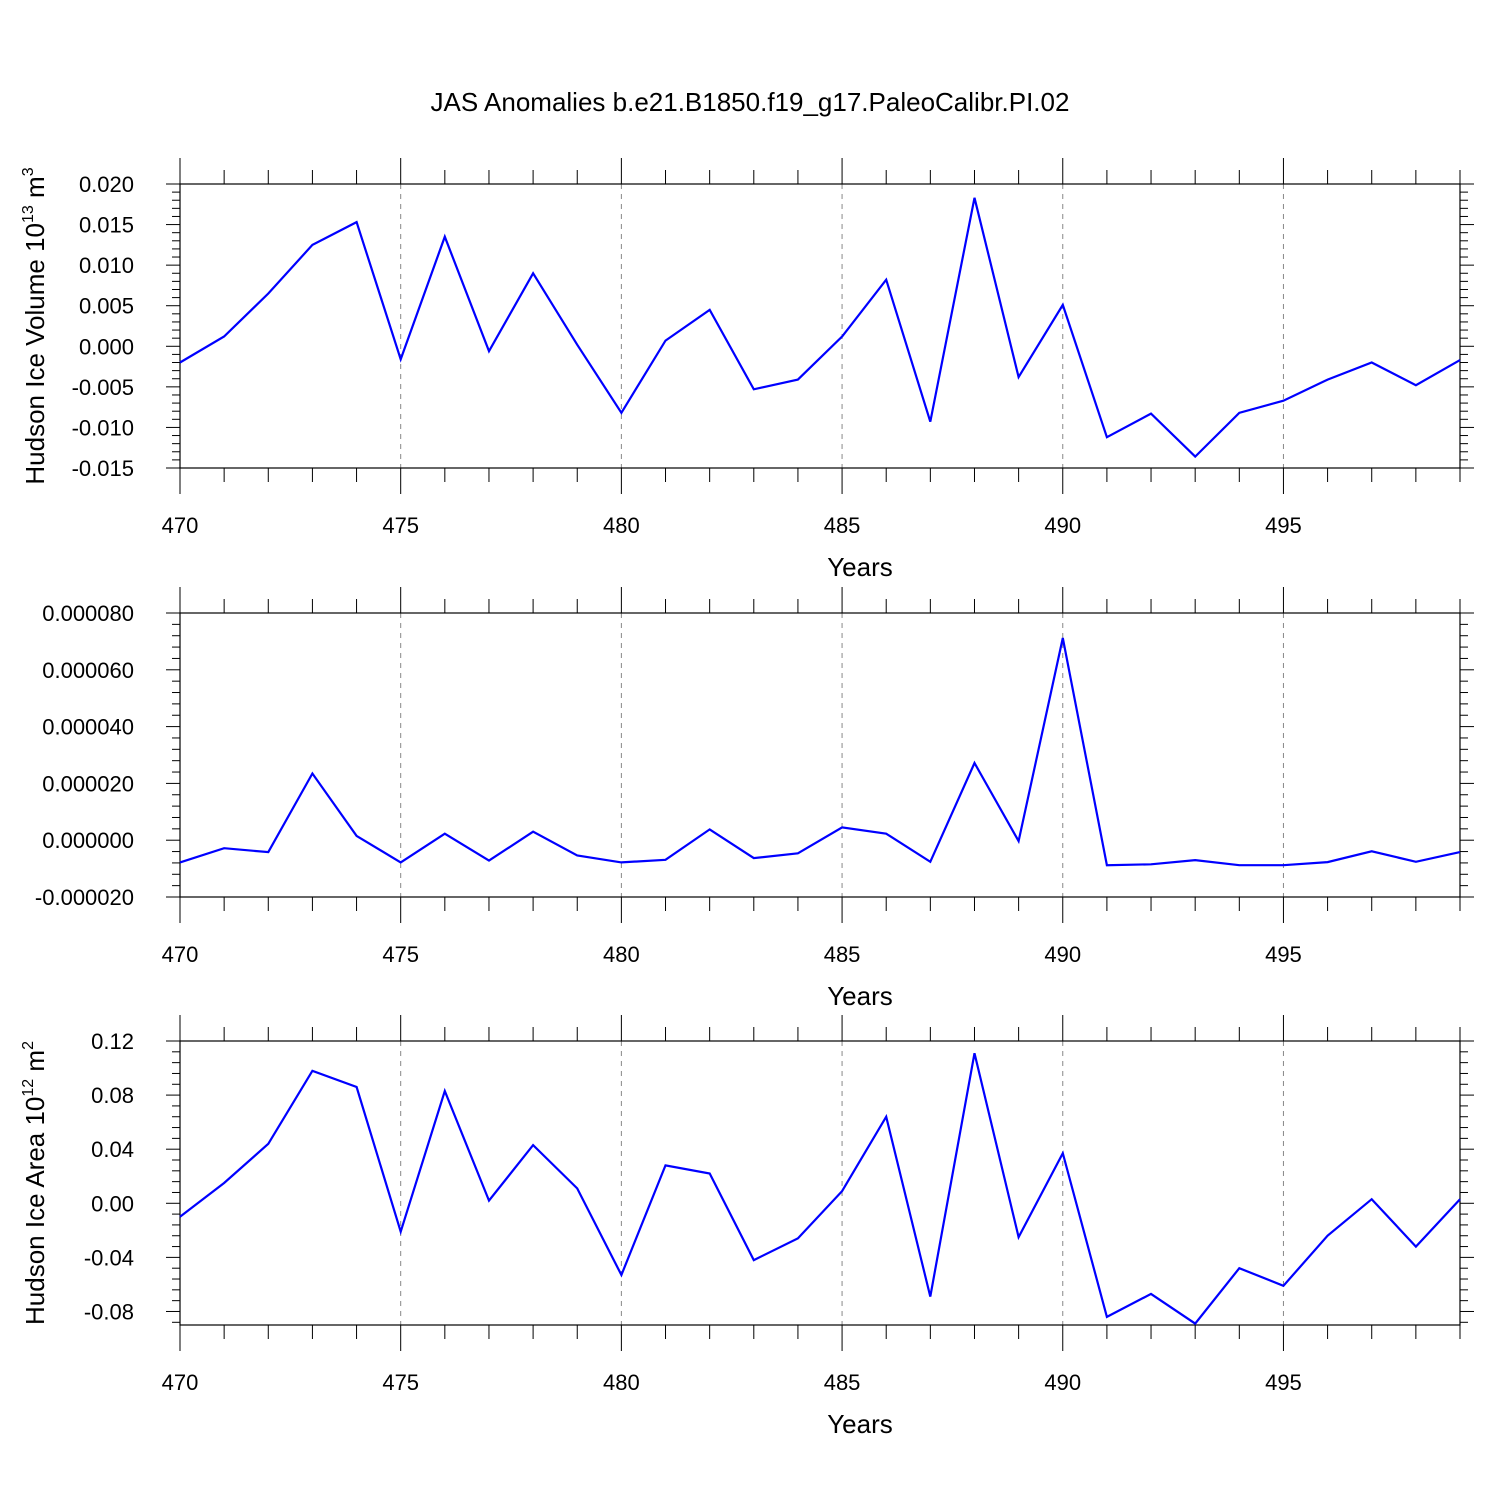 Image resolution: width=1500 pixels, height=1500 pixels. What do you see at coordinates (103, 468) in the screenshot?
I see `y-tick-label: -0.015` at bounding box center [103, 468].